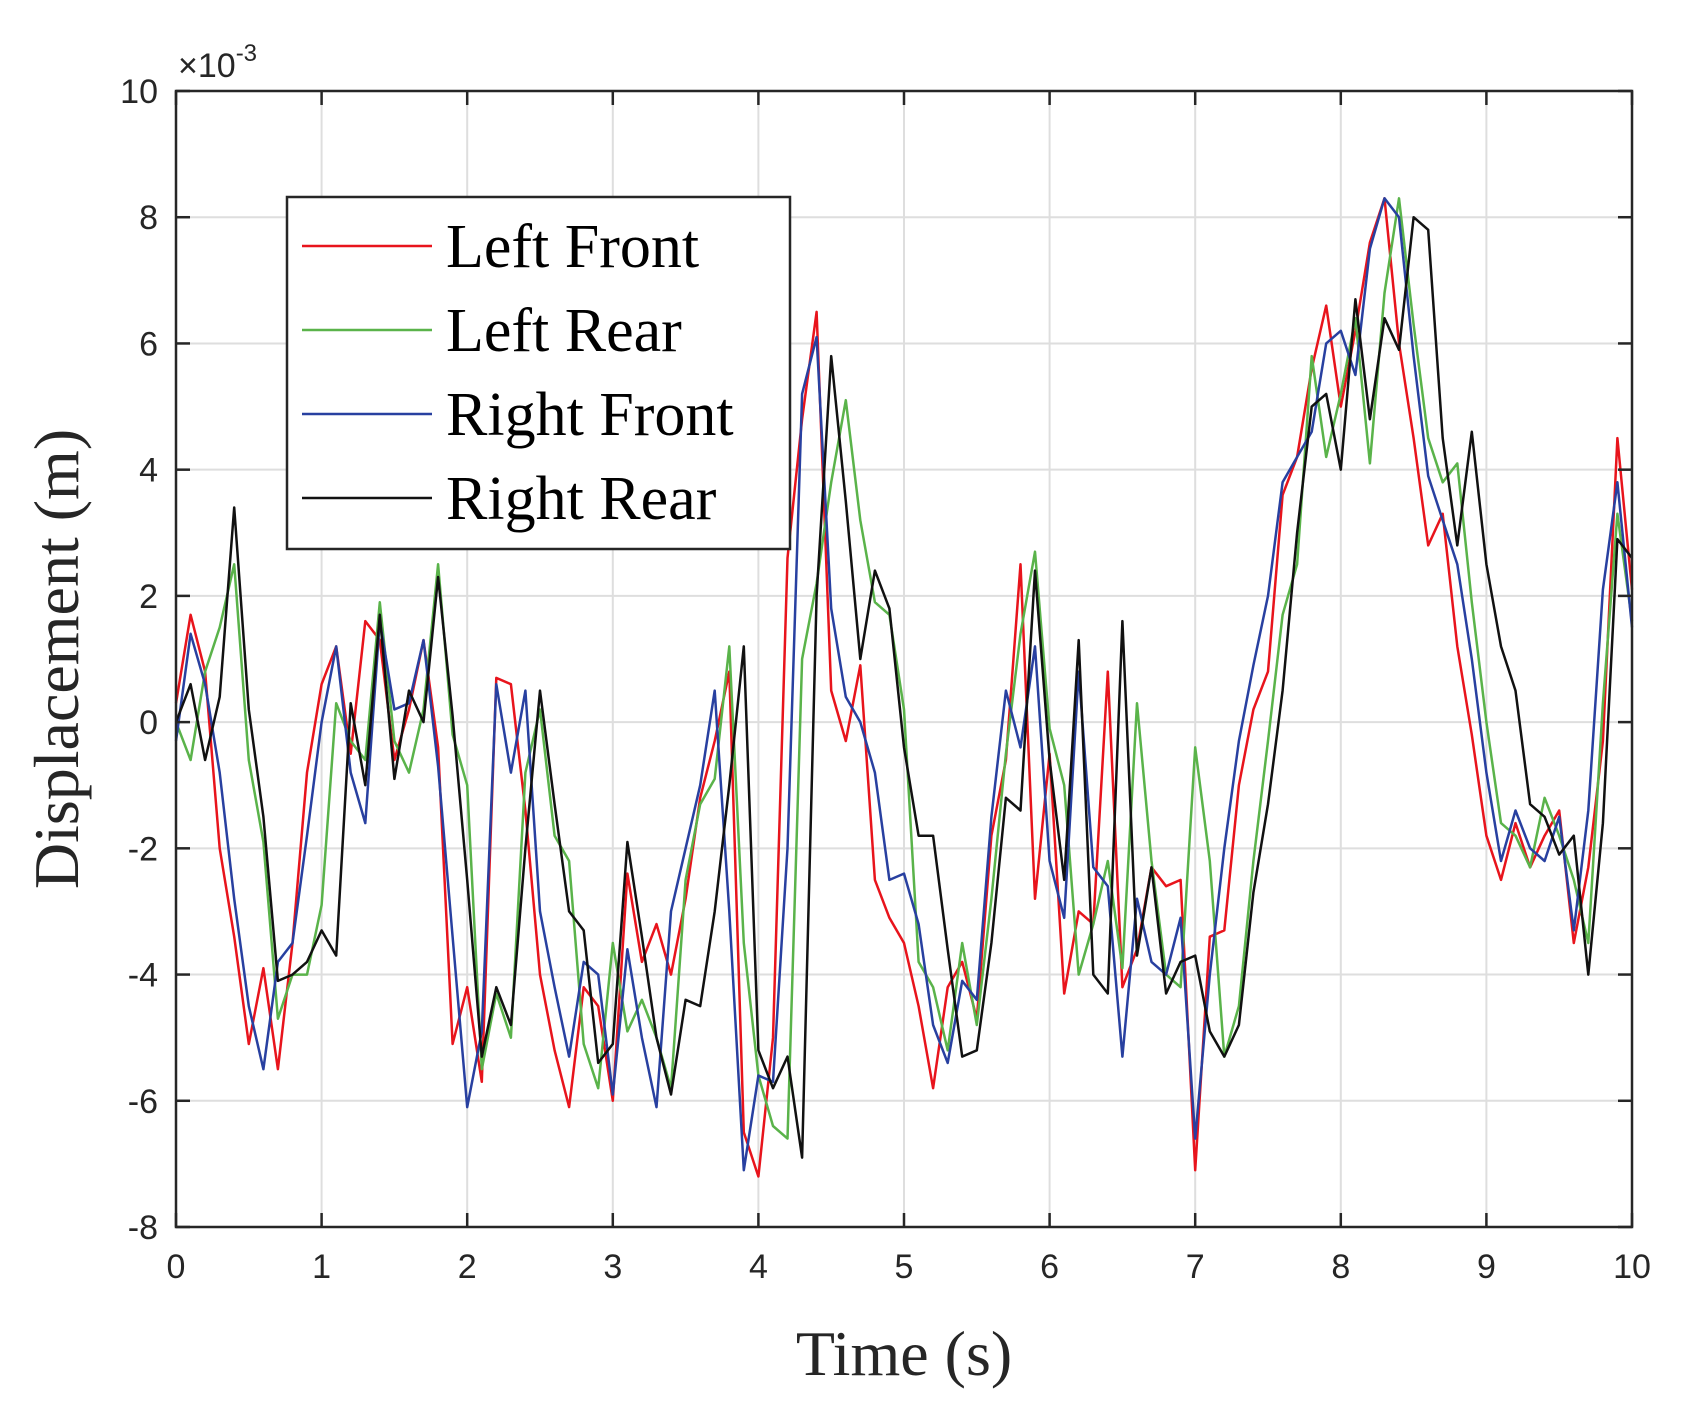 Image resolution: width=1684 pixels, height=1417 pixels. Describe the element at coordinates (572, 247) in the screenshot. I see `legend-label-0: Left Front` at that location.